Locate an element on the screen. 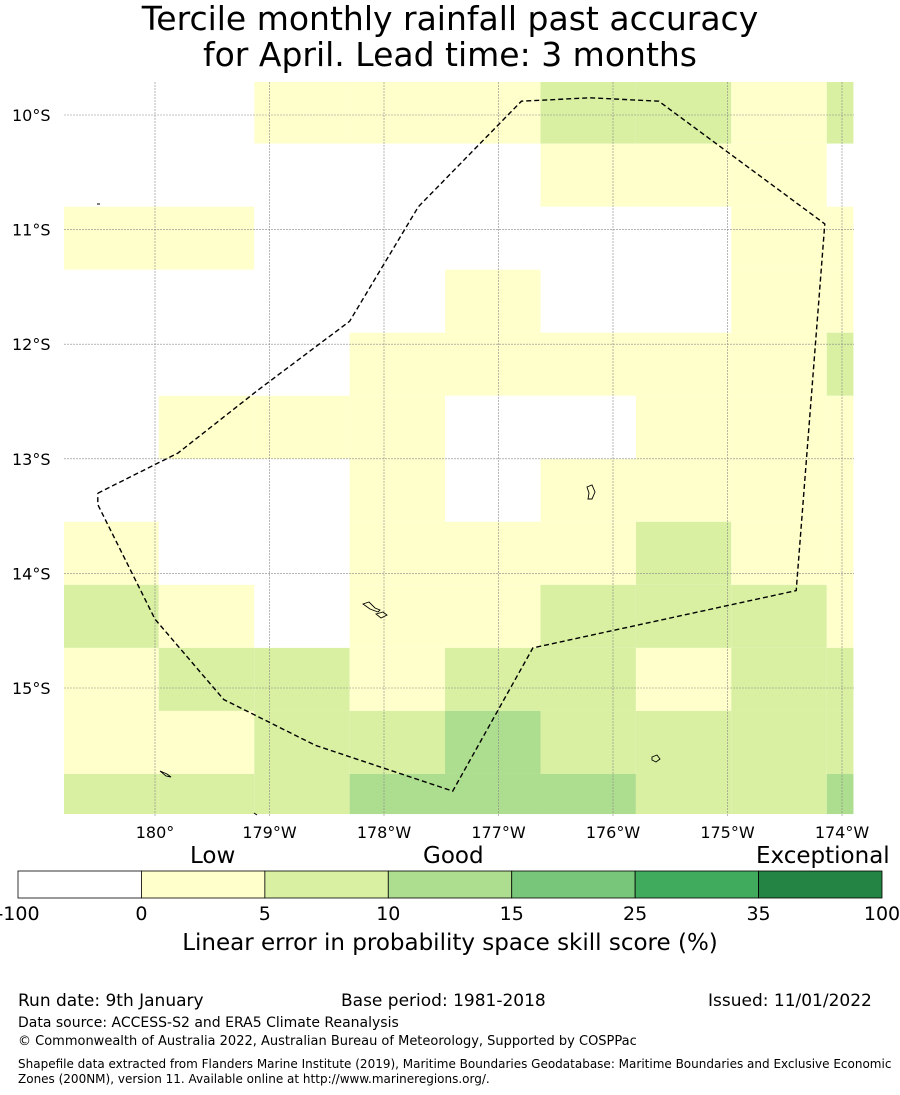 The image size is (900, 1095). latitude-label: 13°S is located at coordinates (31, 459).